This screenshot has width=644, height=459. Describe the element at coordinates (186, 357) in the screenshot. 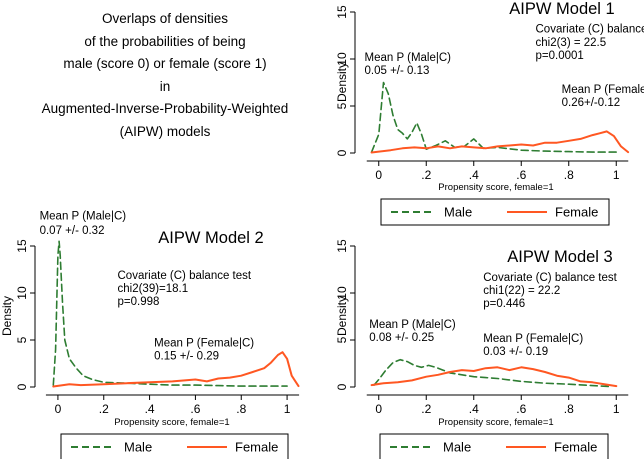

I see `annotation: 0.15 +/- 0.29` at that location.